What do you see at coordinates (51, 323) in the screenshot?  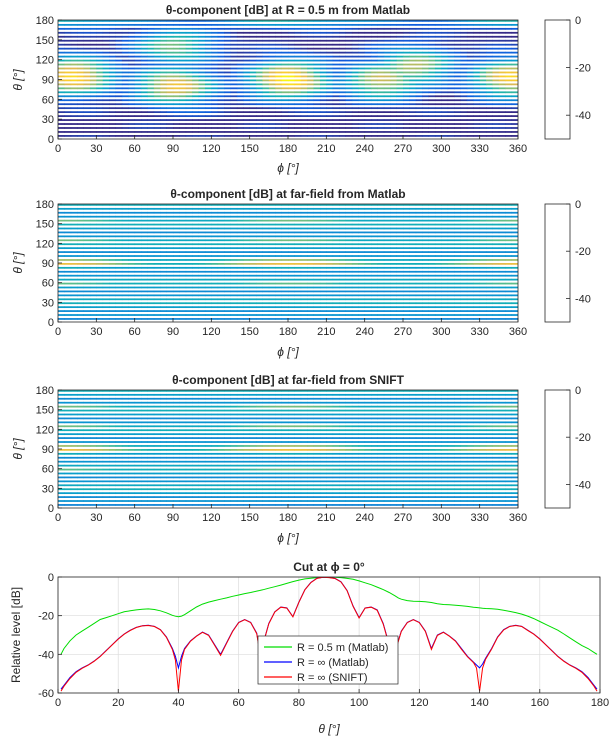 I see `y-tick-label: 0` at bounding box center [51, 323].